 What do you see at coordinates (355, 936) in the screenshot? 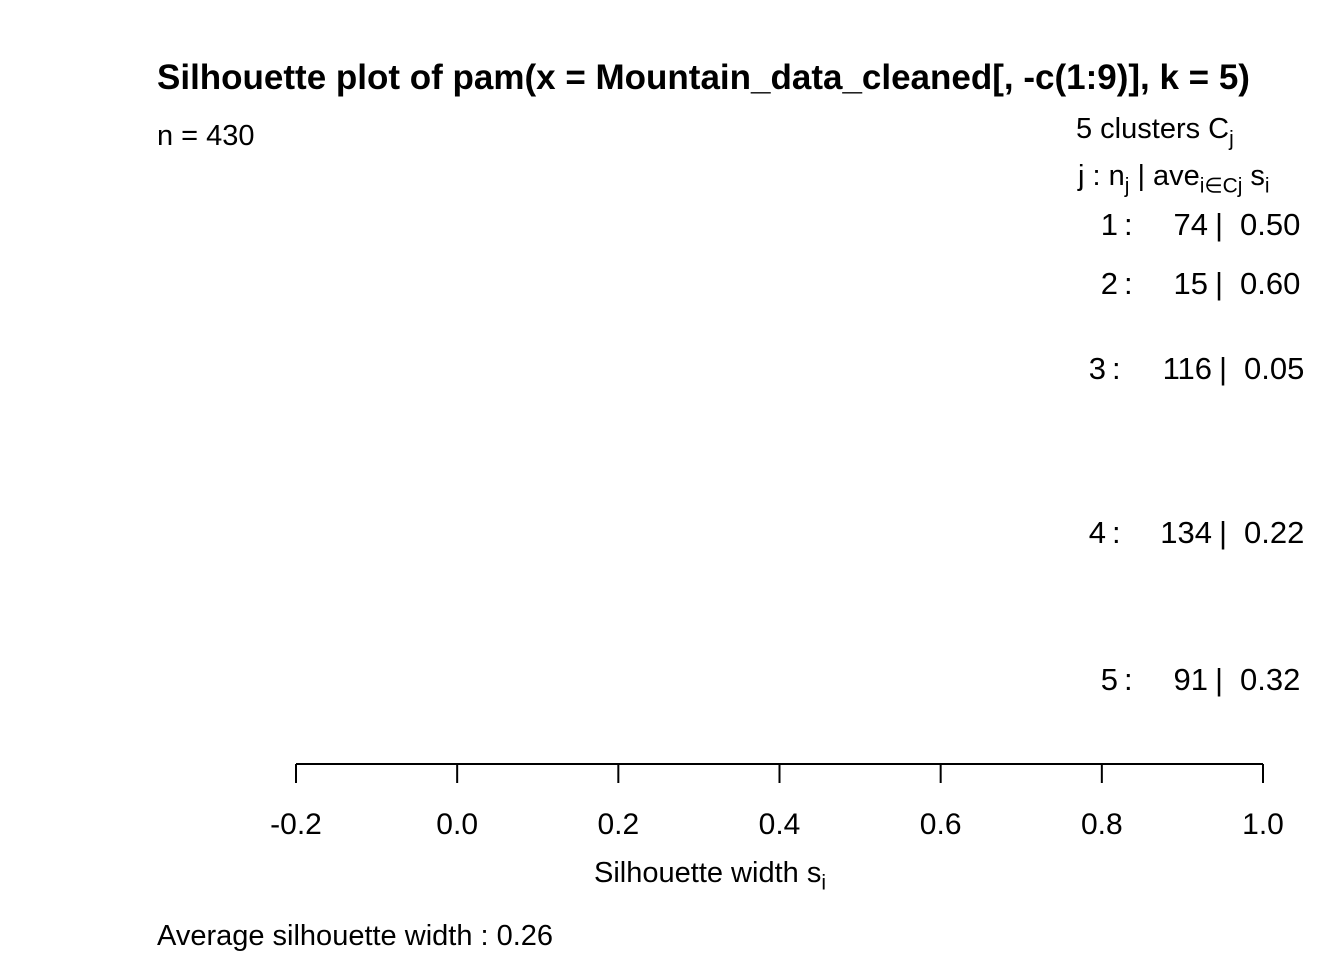
I see `average-silhouette-width: Average silhouette width : 0.26` at bounding box center [355, 936].